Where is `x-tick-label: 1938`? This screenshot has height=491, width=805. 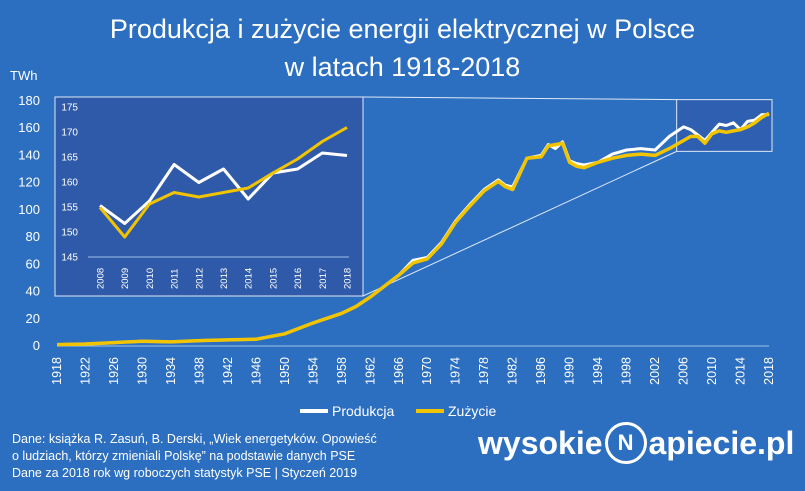 x-tick-label: 1938 is located at coordinates (199, 371).